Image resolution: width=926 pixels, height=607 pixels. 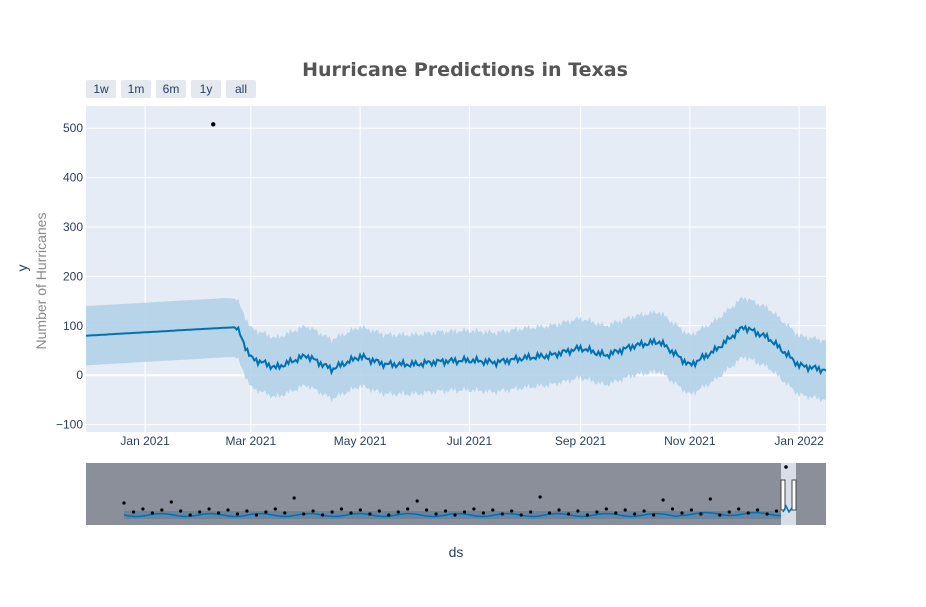 I want to click on range-button-6m: 6m, so click(x=171, y=89).